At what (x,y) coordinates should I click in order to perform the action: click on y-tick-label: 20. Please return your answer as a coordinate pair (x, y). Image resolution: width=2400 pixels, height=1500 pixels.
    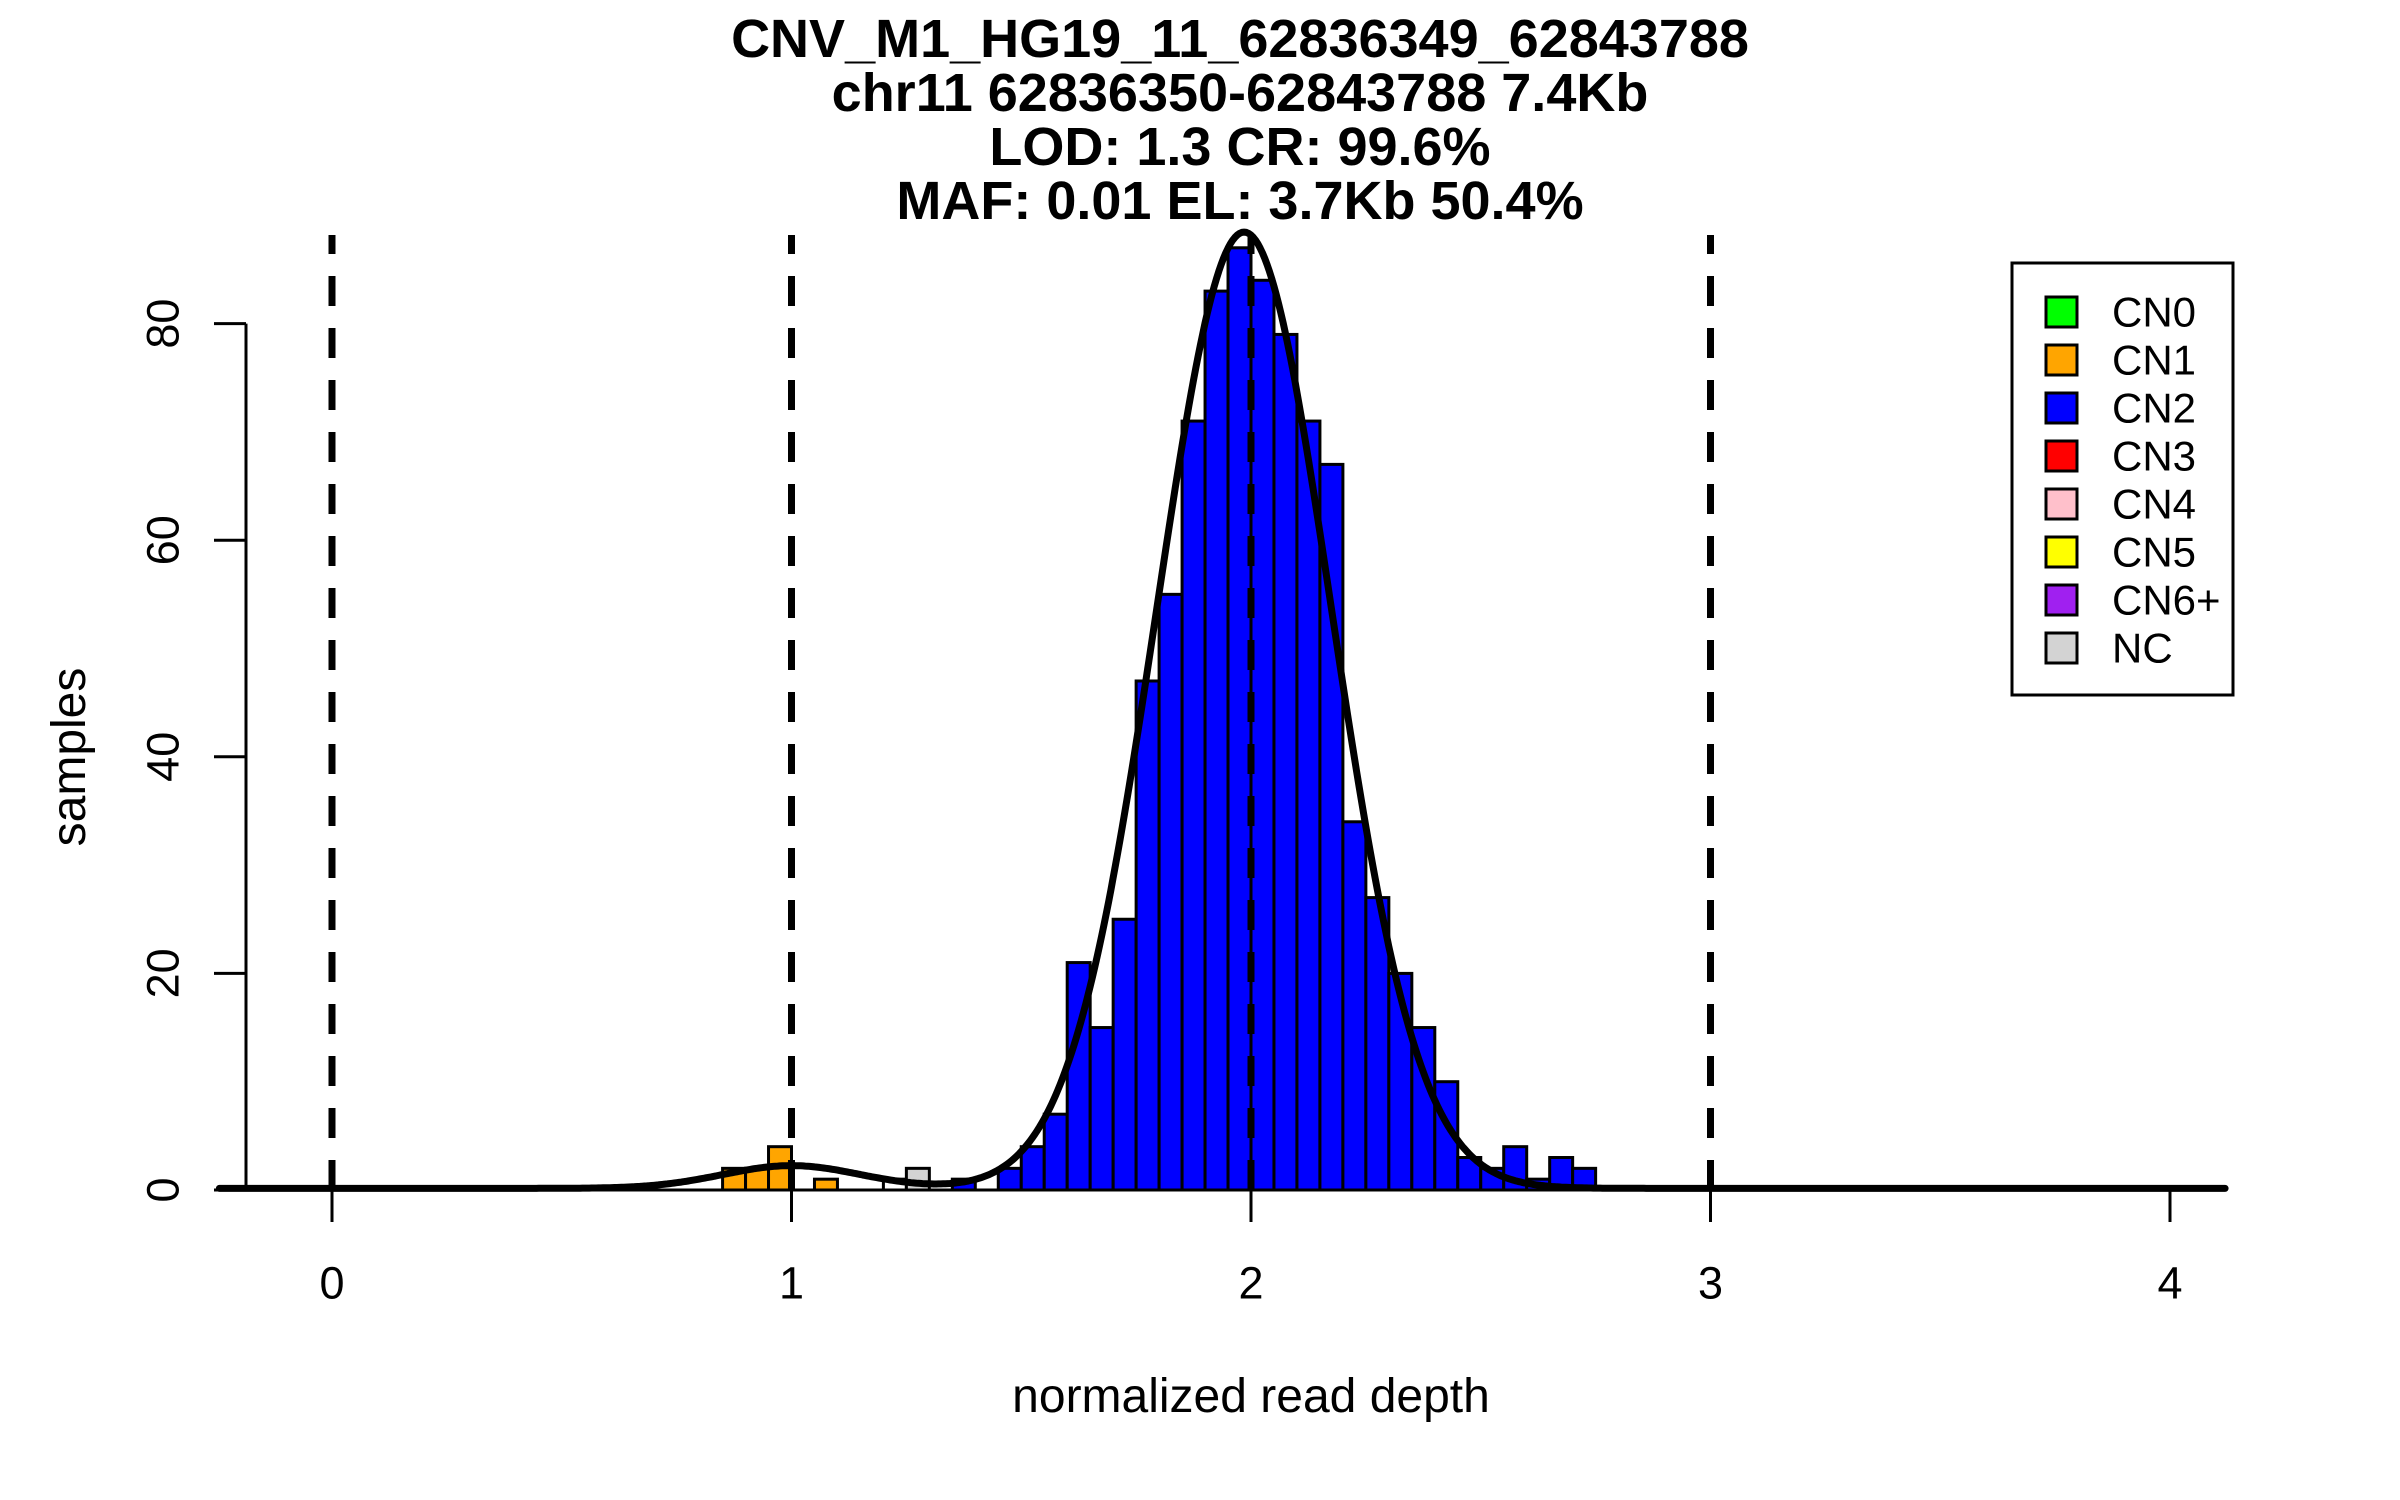
    Looking at the image, I should click on (163, 973).